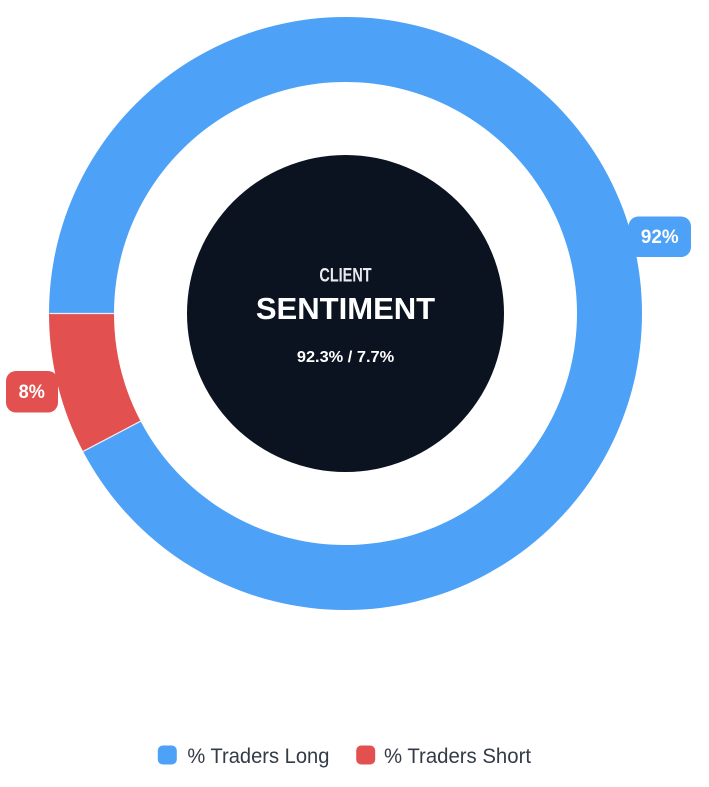 This screenshot has height=787, width=709. I want to click on svg-text: 8%, so click(32, 392).